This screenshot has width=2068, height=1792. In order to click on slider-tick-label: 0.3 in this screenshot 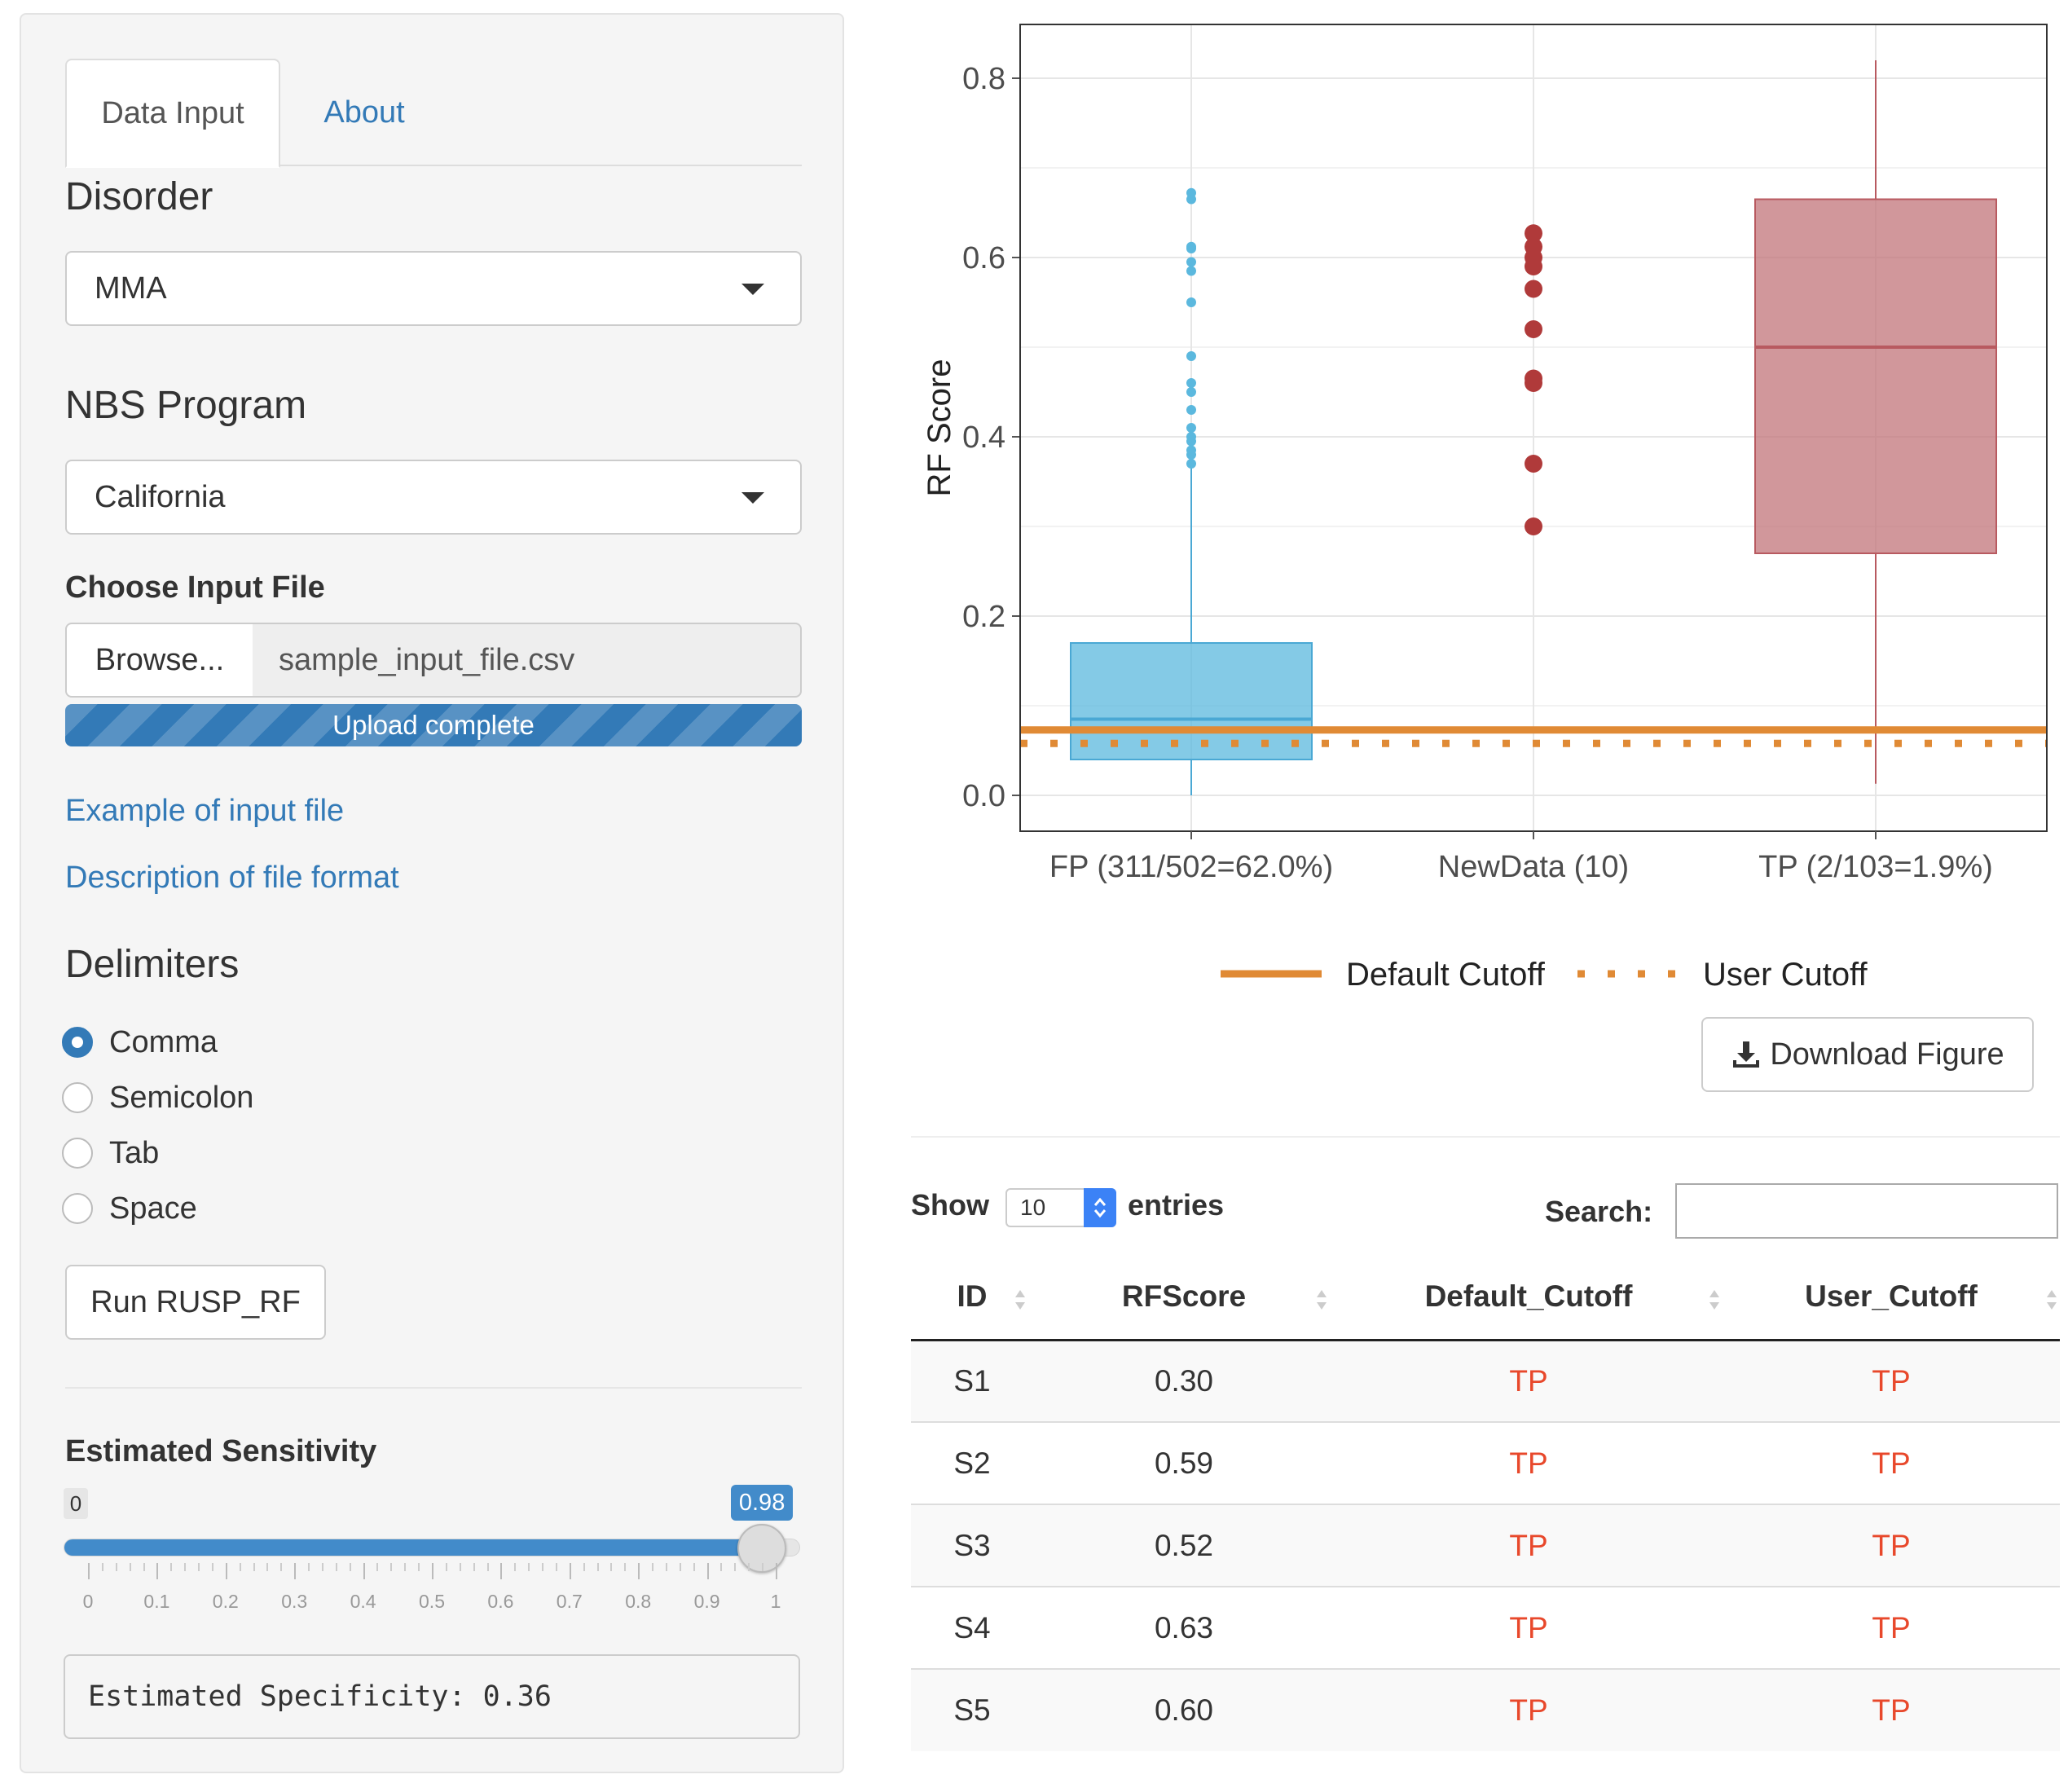, I will do `click(294, 1601)`.